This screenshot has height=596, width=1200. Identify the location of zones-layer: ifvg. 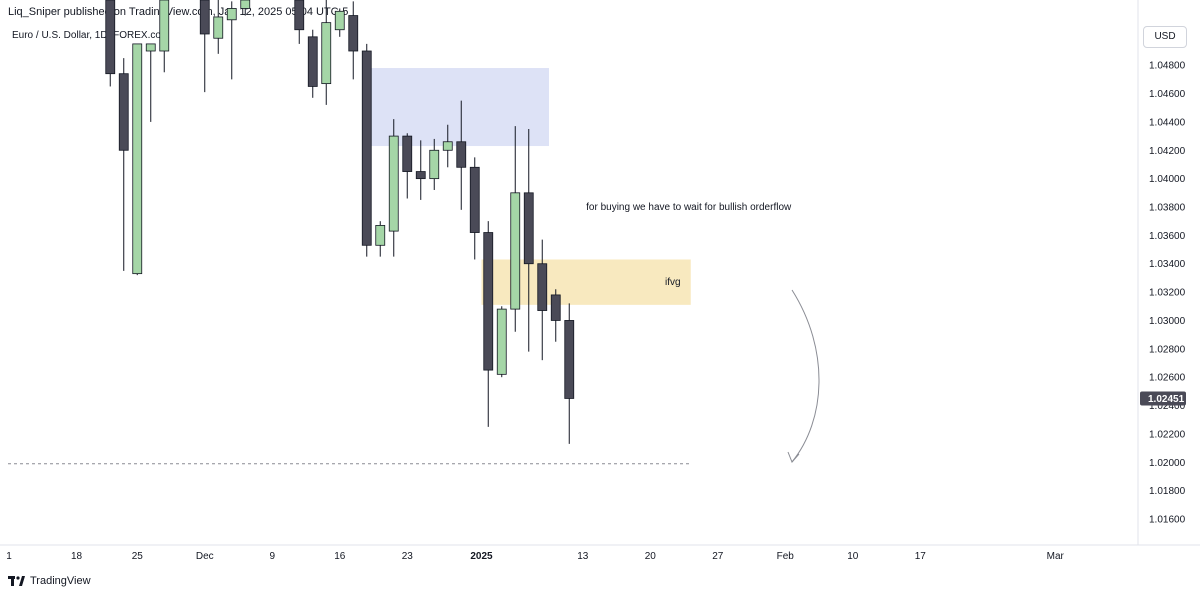
(527, 186).